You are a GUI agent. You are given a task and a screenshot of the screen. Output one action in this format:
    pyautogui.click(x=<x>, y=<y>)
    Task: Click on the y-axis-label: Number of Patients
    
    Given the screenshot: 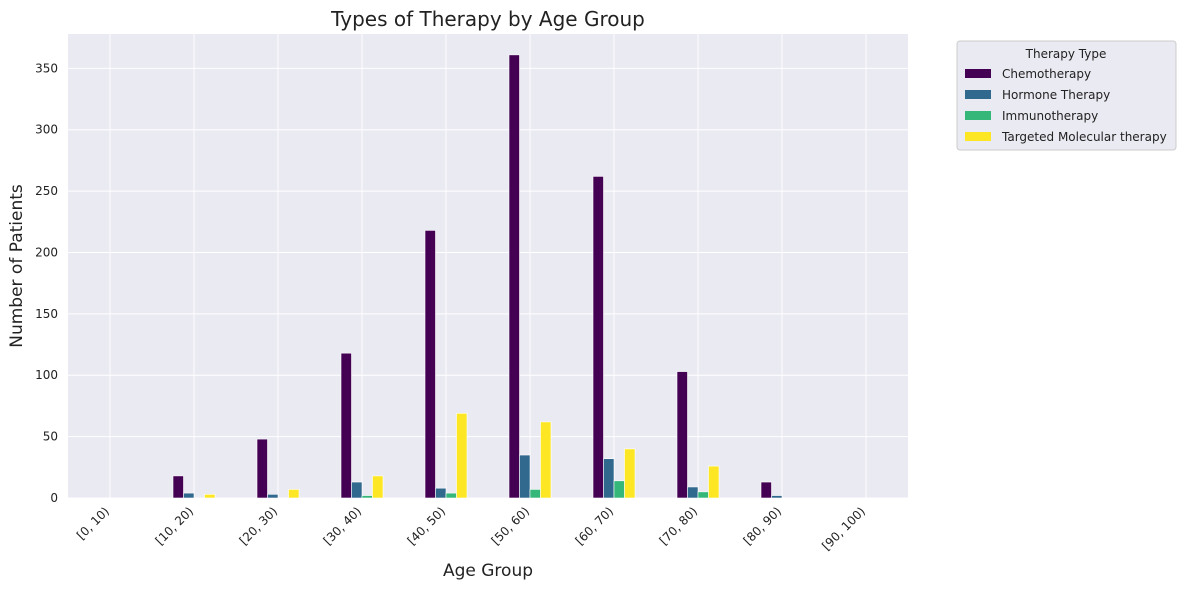 What is the action you would take?
    pyautogui.click(x=17, y=266)
    